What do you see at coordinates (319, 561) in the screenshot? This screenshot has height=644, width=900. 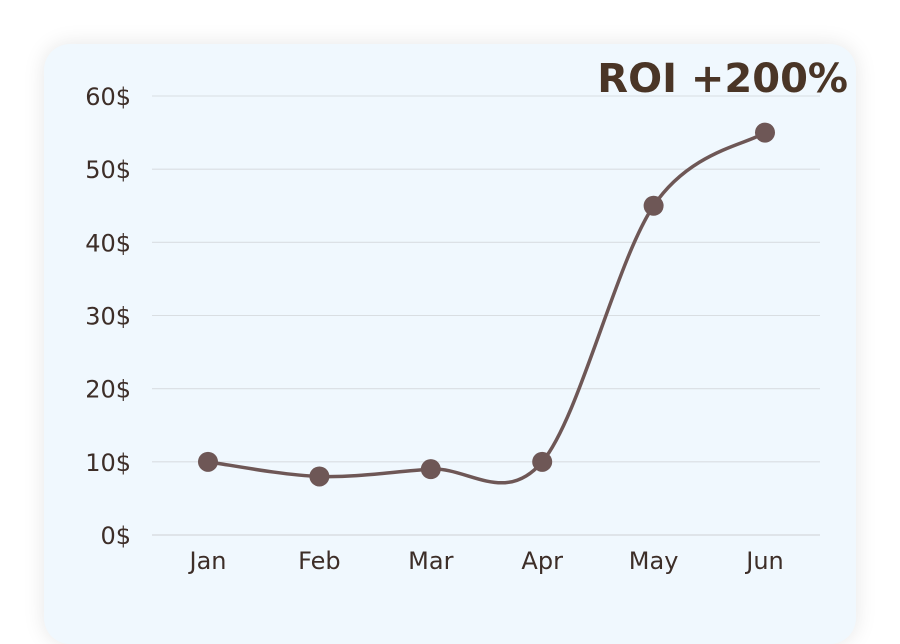 I see `x-tick-label: Feb` at bounding box center [319, 561].